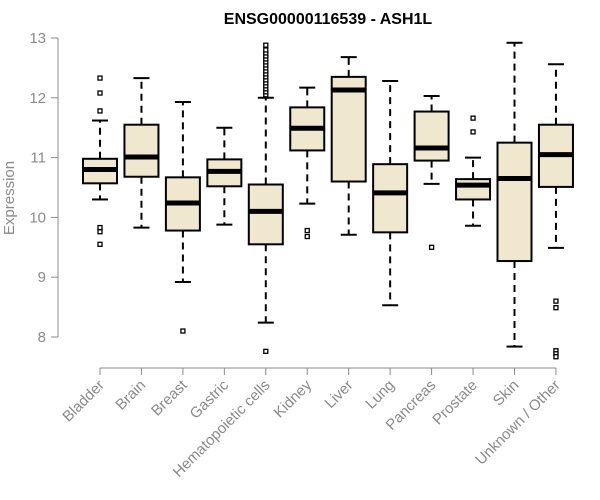 The width and height of the screenshot is (600, 500). What do you see at coordinates (169, 397) in the screenshot?
I see `x-tick-label: Breast` at bounding box center [169, 397].